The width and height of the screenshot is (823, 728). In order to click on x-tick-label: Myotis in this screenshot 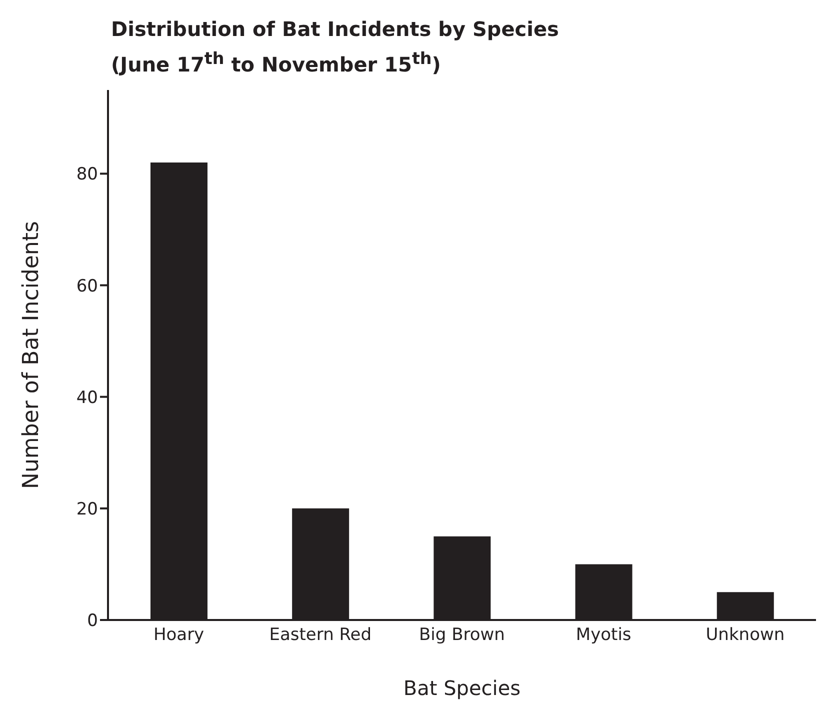, I will do `click(604, 634)`.